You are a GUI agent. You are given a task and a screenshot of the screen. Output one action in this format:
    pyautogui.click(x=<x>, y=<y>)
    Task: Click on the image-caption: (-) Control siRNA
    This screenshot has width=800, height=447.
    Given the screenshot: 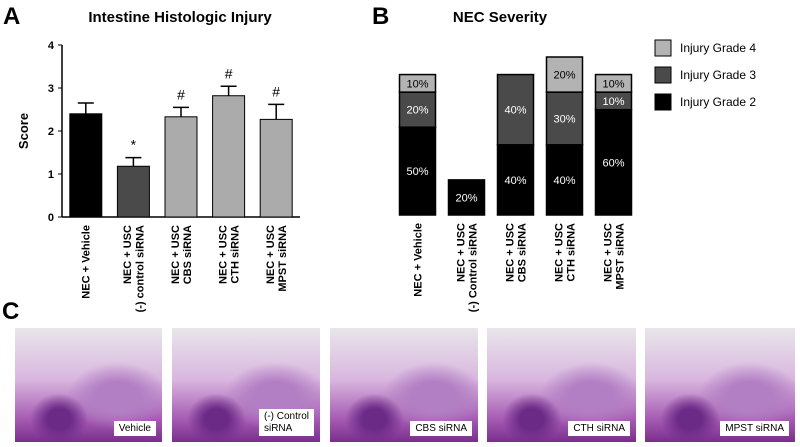 What is the action you would take?
    pyautogui.click(x=286, y=422)
    